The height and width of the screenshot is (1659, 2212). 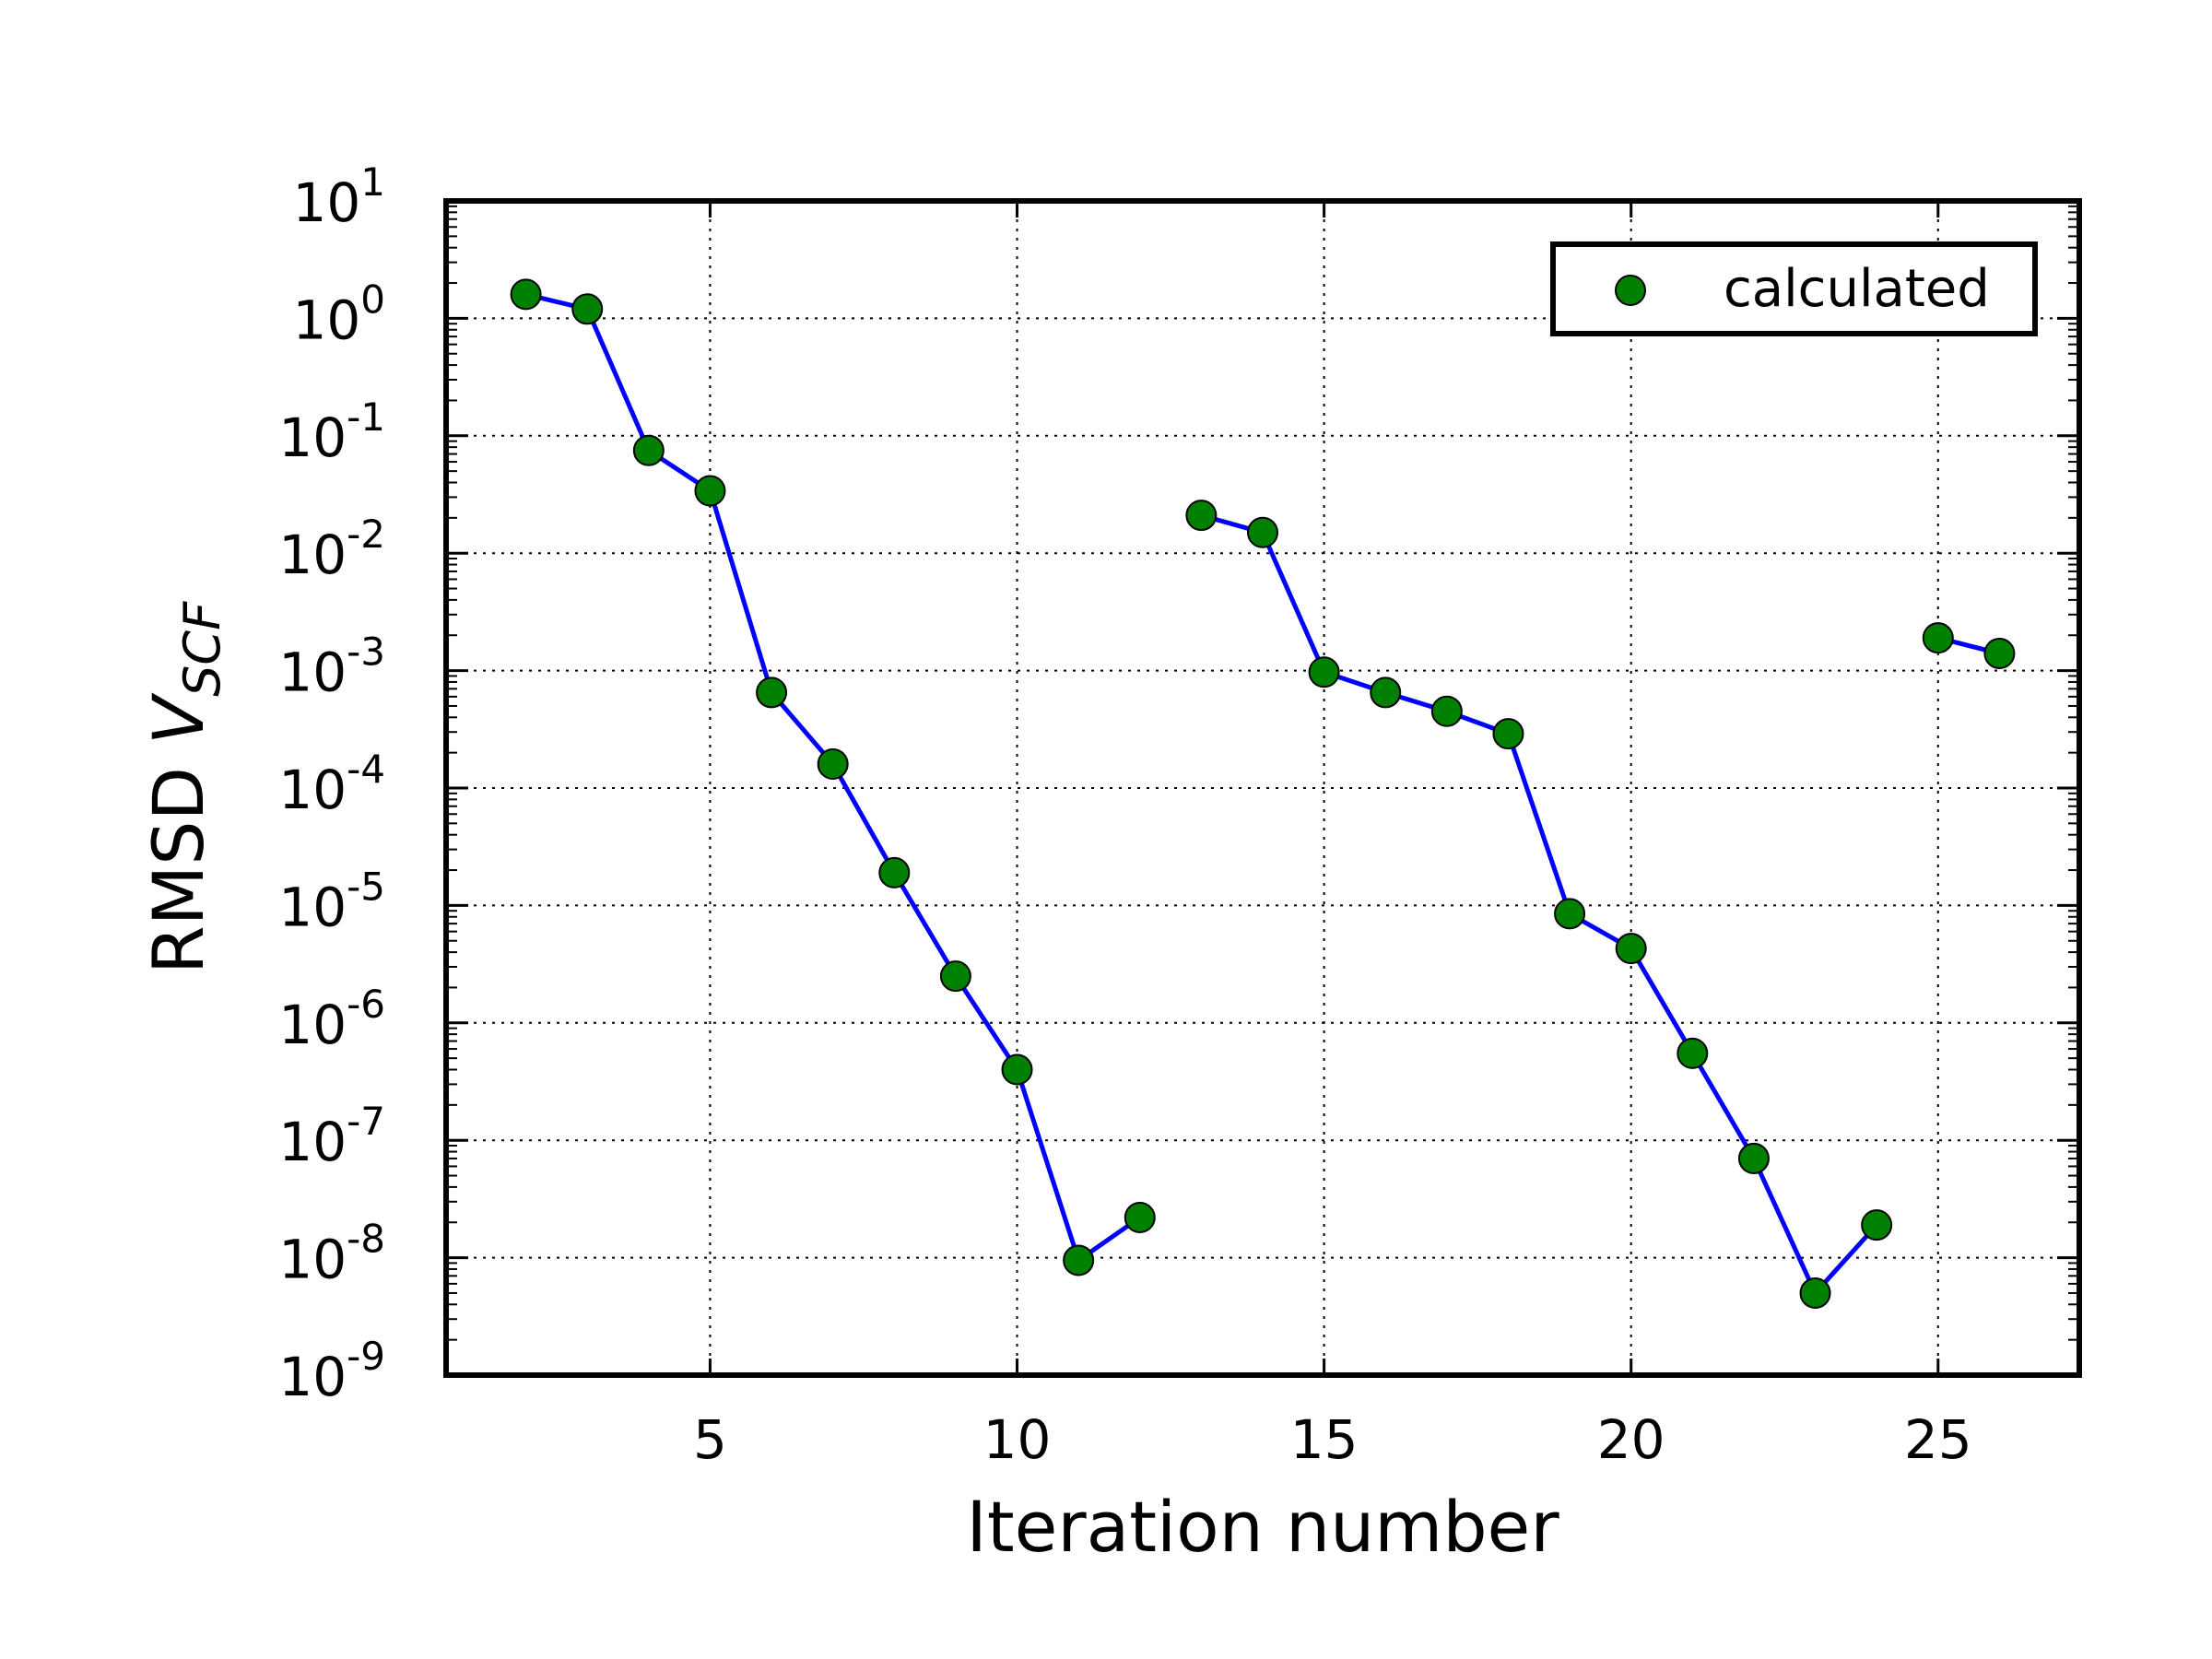 I want to click on y-tick-label: 10¹, so click(x=338, y=196).